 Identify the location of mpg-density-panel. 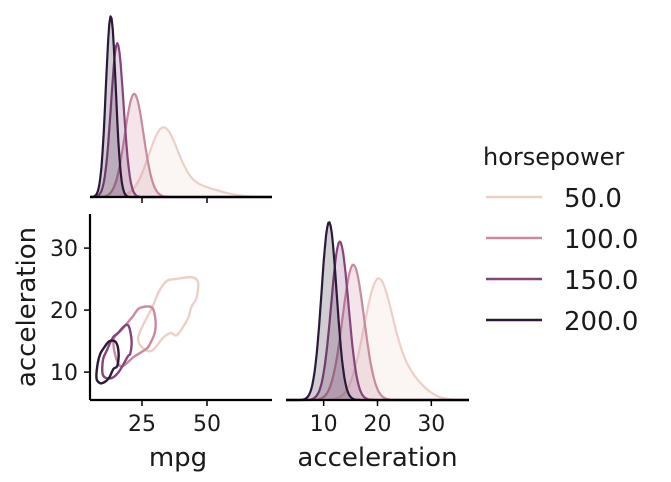
(180, 107).